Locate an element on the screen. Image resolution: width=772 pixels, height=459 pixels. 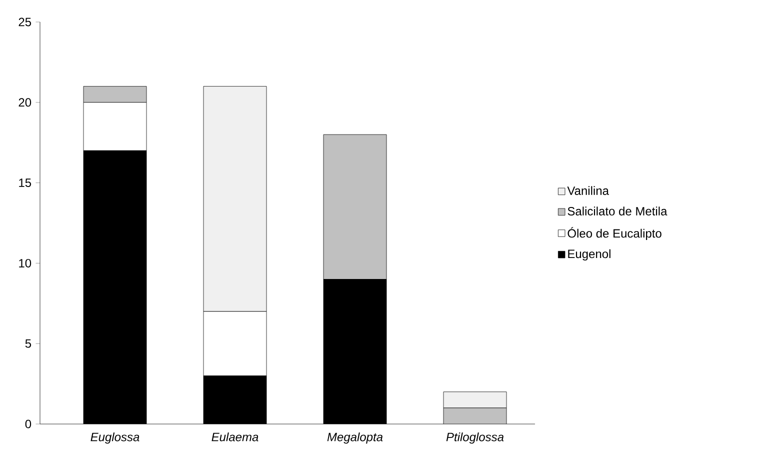
x-tick-label: Euglossa is located at coordinates (115, 438).